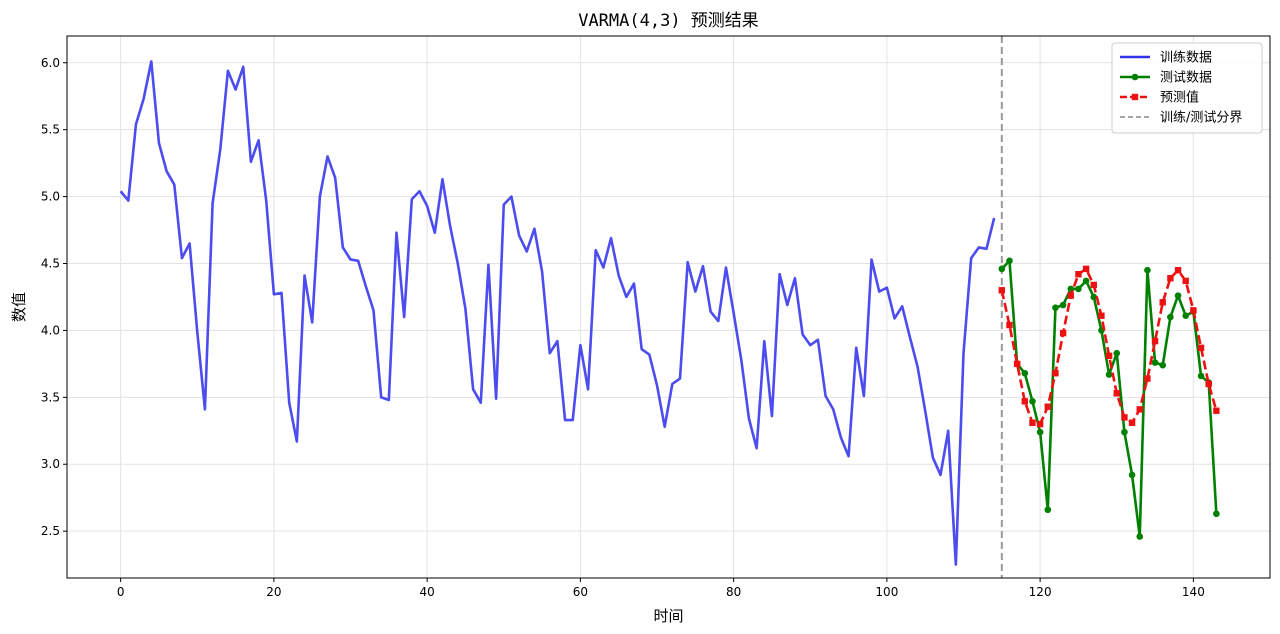  What do you see at coordinates (580, 592) in the screenshot?
I see `x-tick-label: 60` at bounding box center [580, 592].